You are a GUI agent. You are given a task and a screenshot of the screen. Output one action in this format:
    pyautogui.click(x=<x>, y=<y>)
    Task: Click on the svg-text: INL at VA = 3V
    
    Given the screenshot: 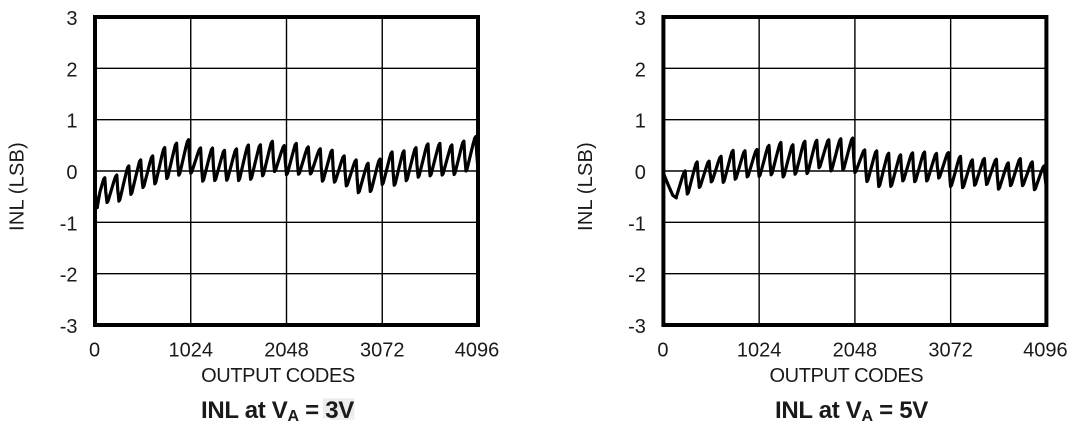 What is the action you would take?
    pyautogui.click(x=277, y=411)
    